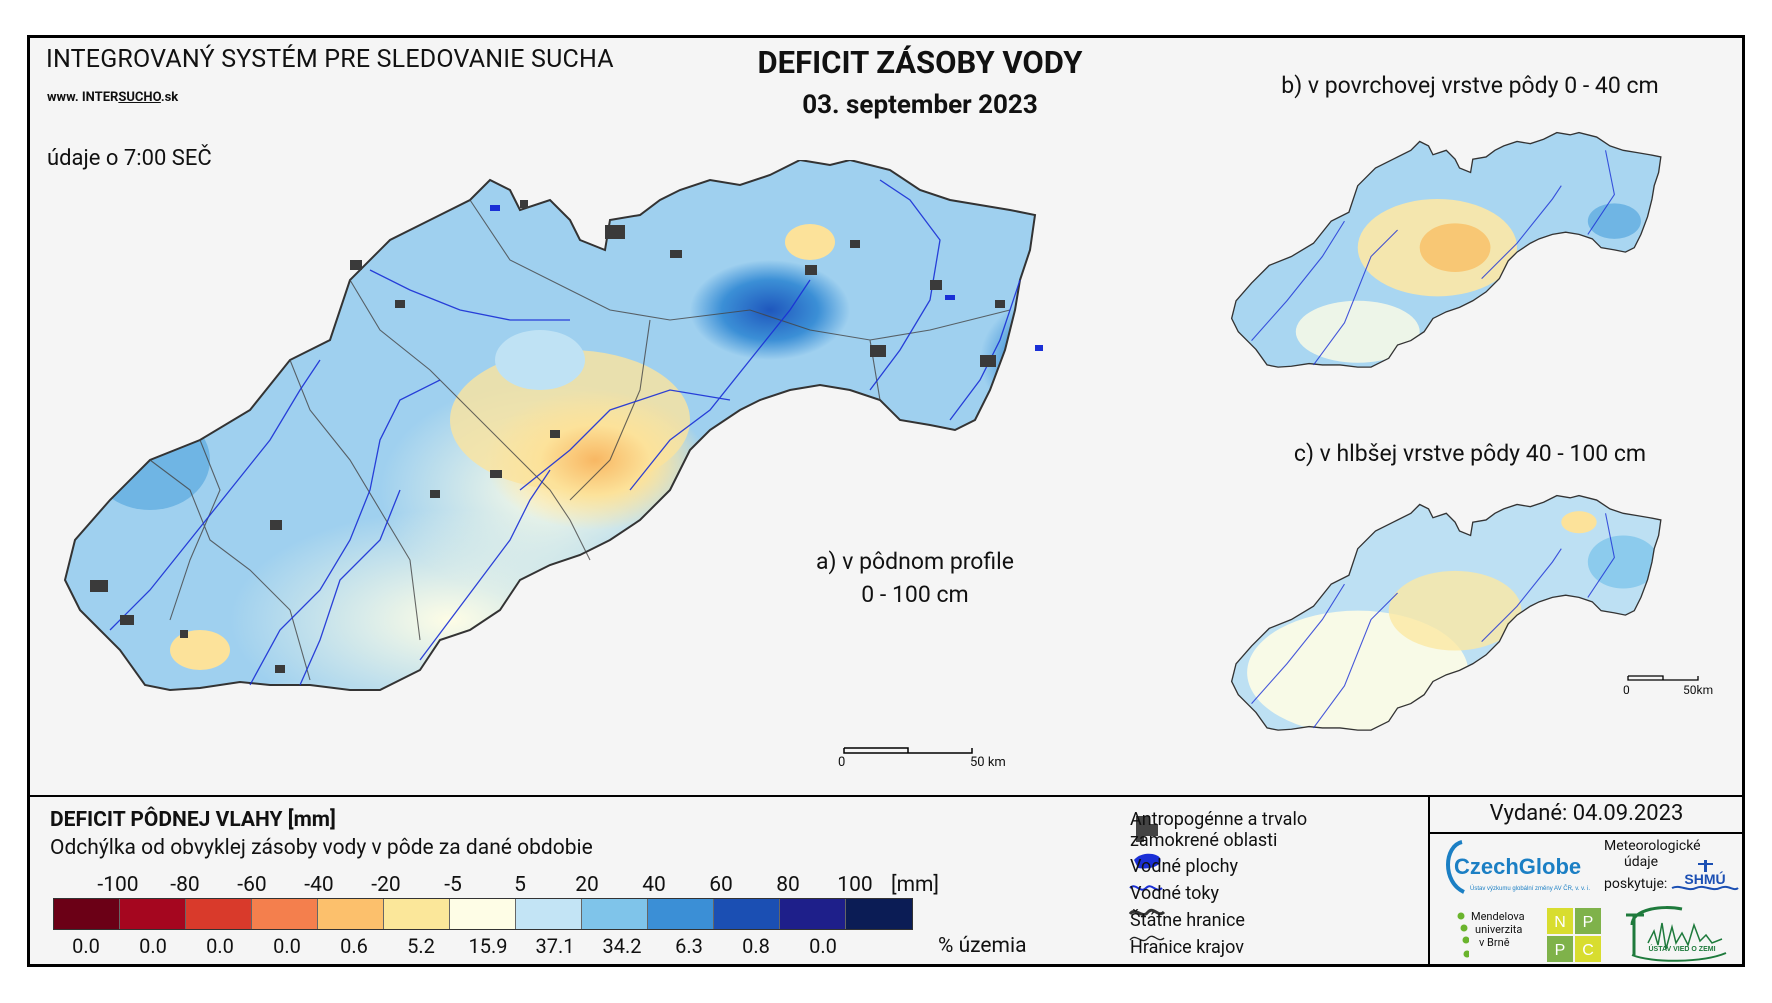  Describe the element at coordinates (1586, 833) in the screenshot. I see `issued-divider` at that location.